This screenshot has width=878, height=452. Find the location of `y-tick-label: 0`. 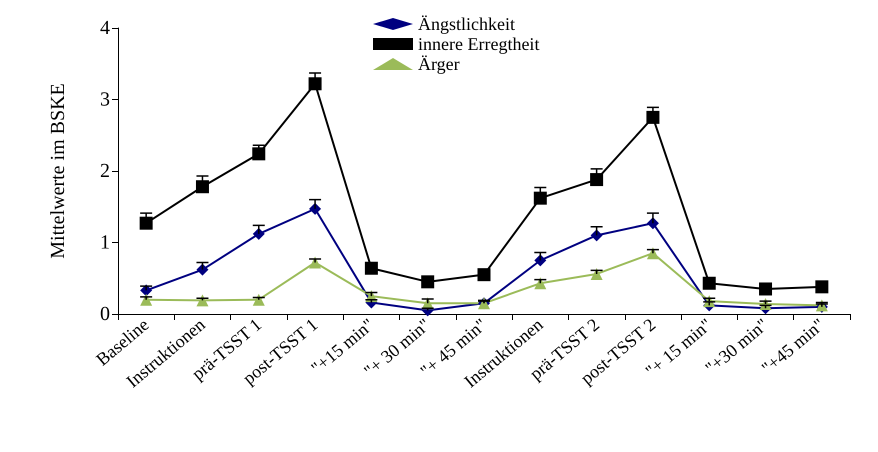

y-tick-label: 0 is located at coordinates (105, 314).